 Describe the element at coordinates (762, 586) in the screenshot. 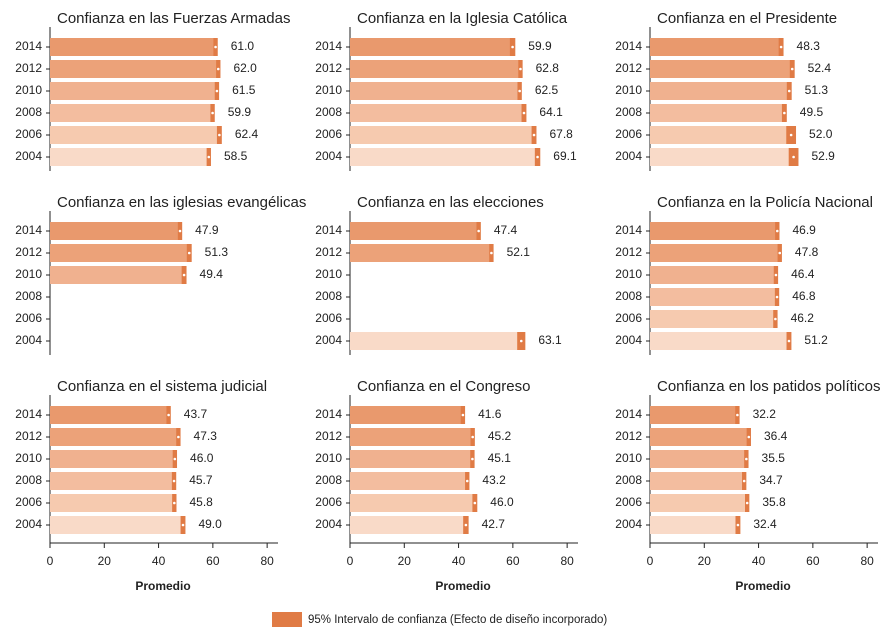

I see `x-axis-label: Promedio` at that location.